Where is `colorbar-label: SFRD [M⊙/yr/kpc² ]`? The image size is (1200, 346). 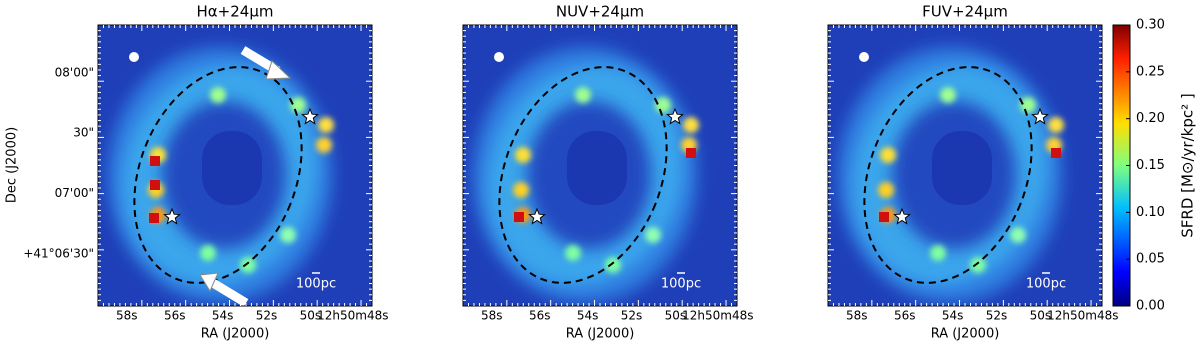
colorbar-label: SFRD [M⊙/yr/kpc² ] is located at coordinates (1188, 165).